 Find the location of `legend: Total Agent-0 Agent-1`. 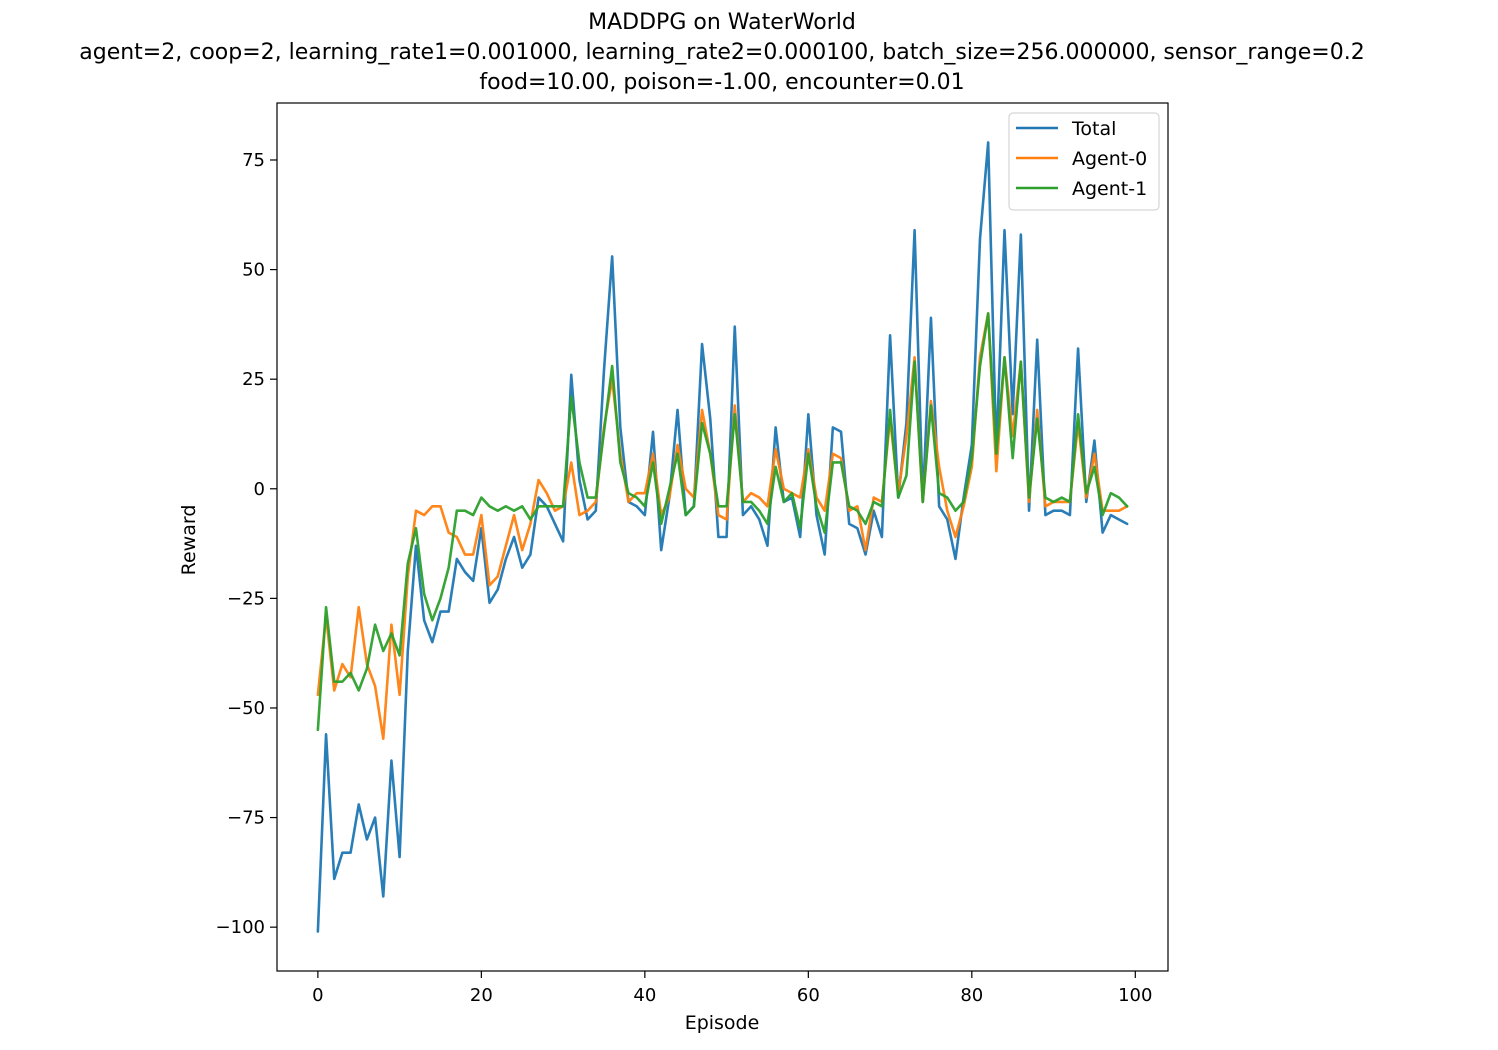

legend: Total Agent-0 Agent-1 is located at coordinates (1084, 161).